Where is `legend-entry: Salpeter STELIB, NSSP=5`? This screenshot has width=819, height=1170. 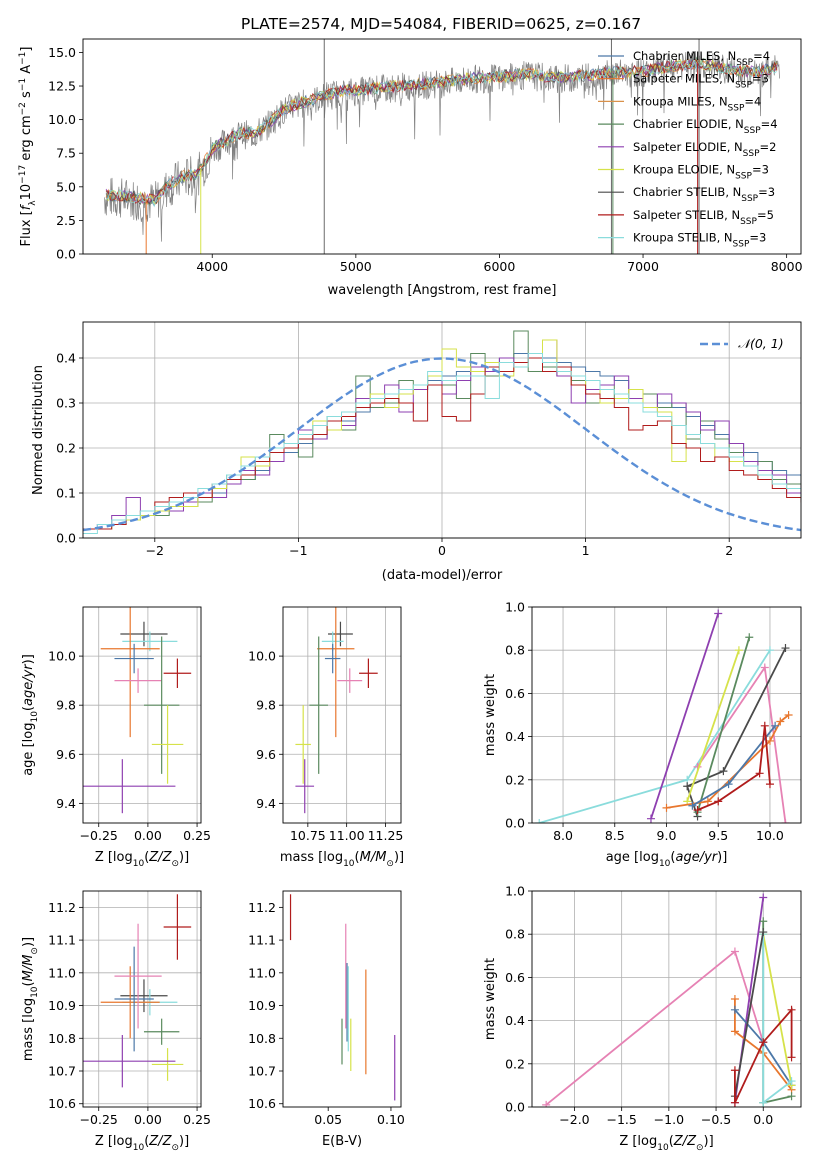
legend-entry: Salpeter STELIB, NSSP=5 is located at coordinates (703, 217).